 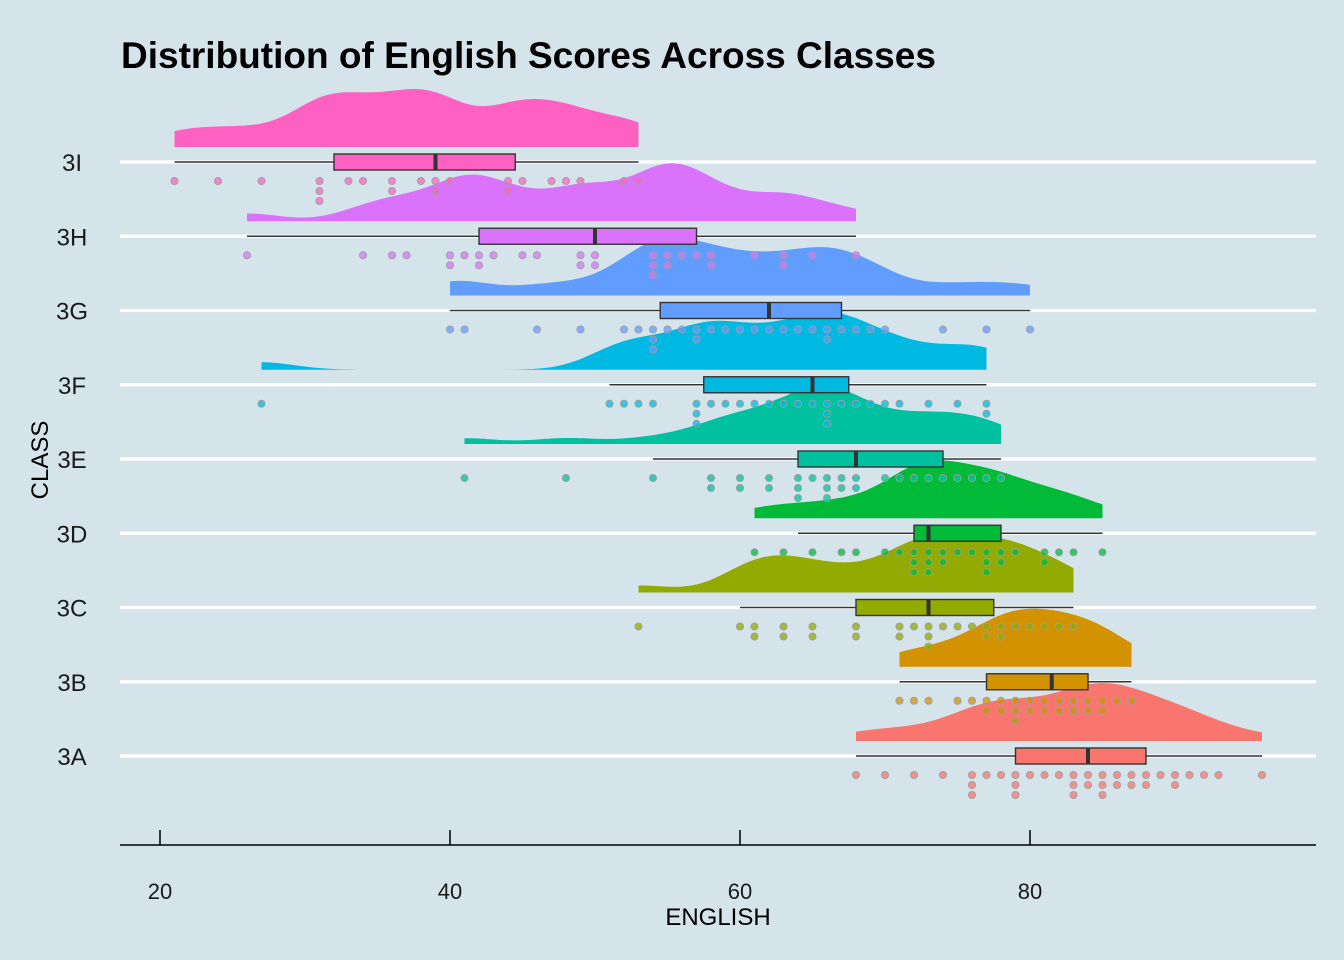 What do you see at coordinates (72, 609) in the screenshot?
I see `y-tick-label-3c: 3C` at bounding box center [72, 609].